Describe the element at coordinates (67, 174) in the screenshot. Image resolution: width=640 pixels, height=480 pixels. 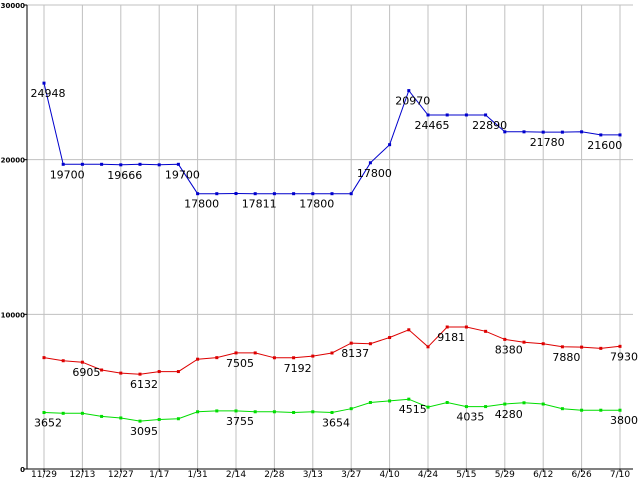
I see `data-label: 19700` at that location.